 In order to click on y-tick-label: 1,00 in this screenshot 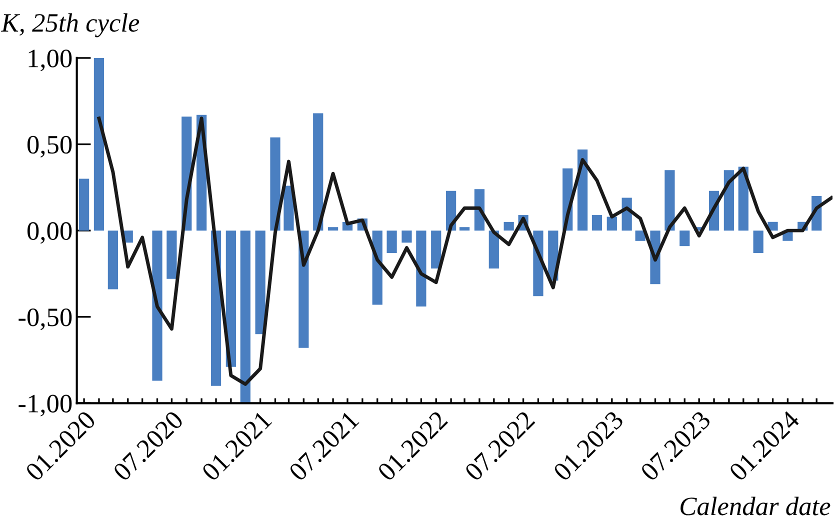, I will do `click(50, 61)`.